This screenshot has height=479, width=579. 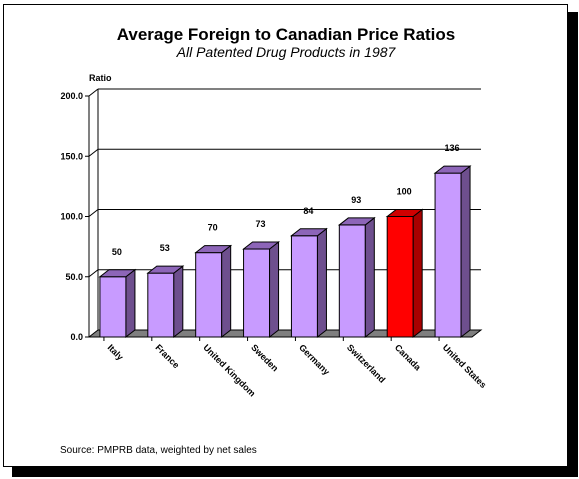 I want to click on data-label: 100, so click(x=404, y=192).